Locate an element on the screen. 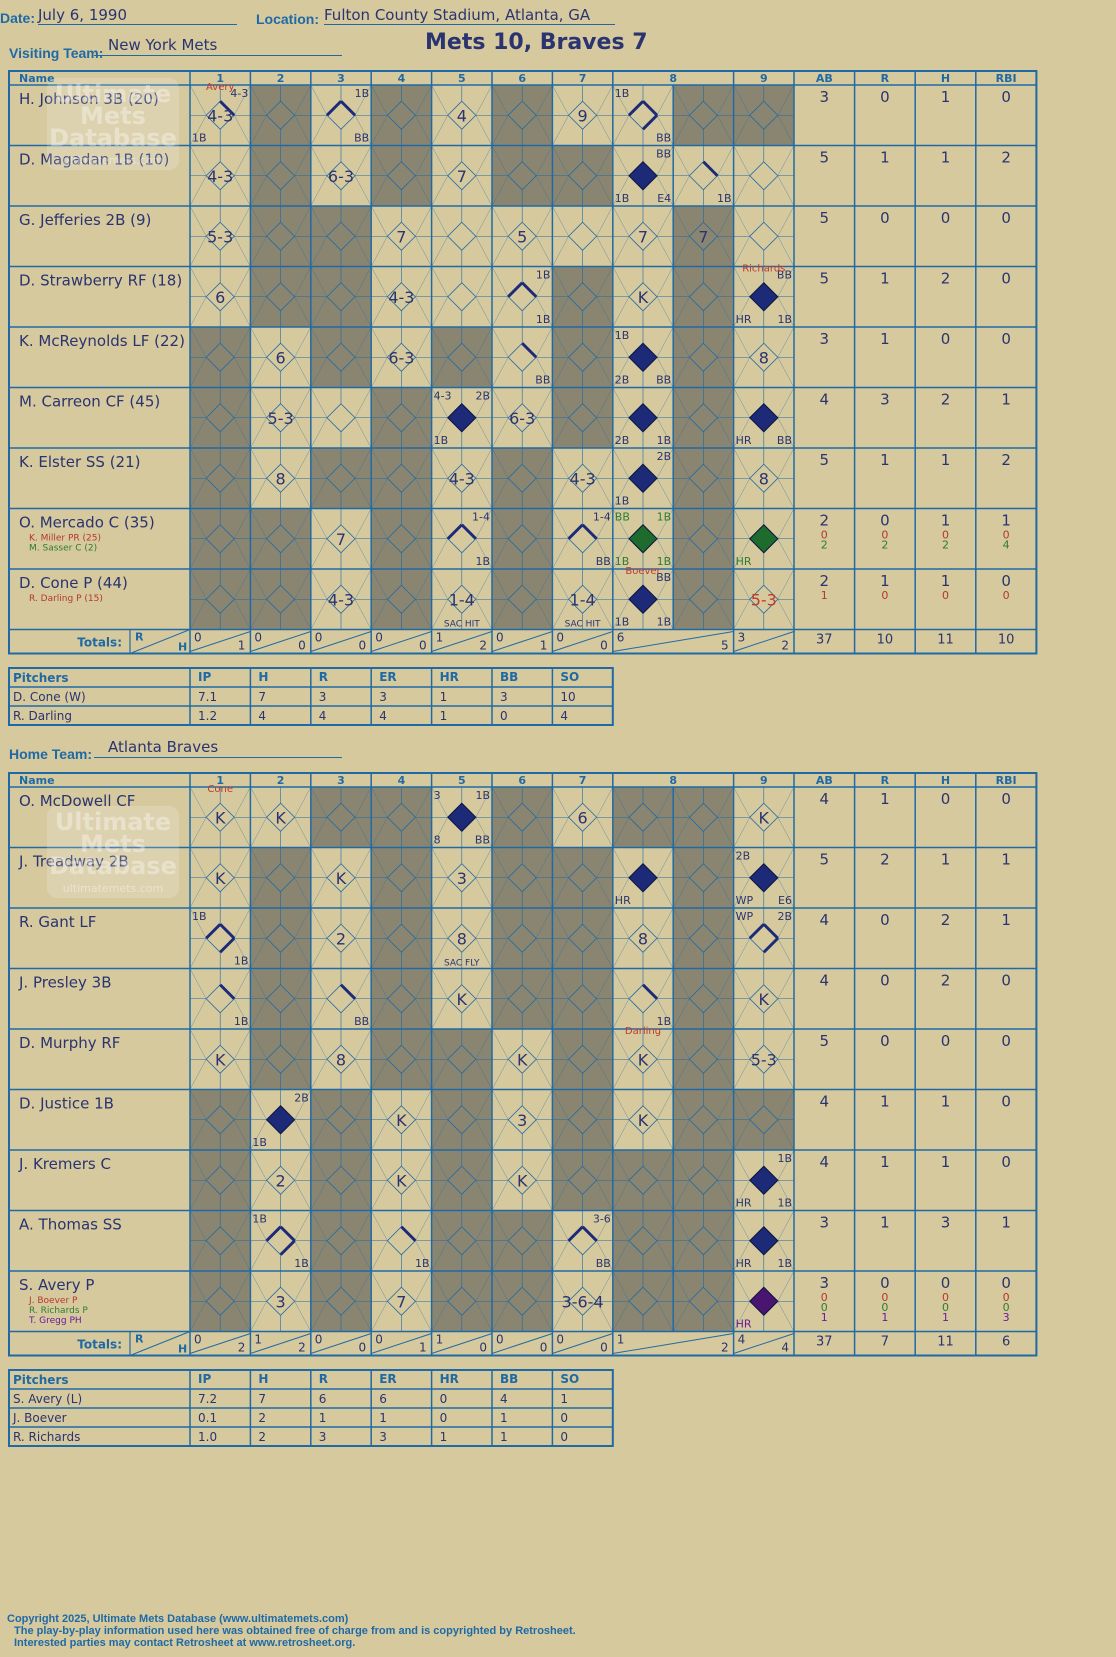 The image size is (1116, 1657). visitors-batter-stat: 1 is located at coordinates (946, 460).